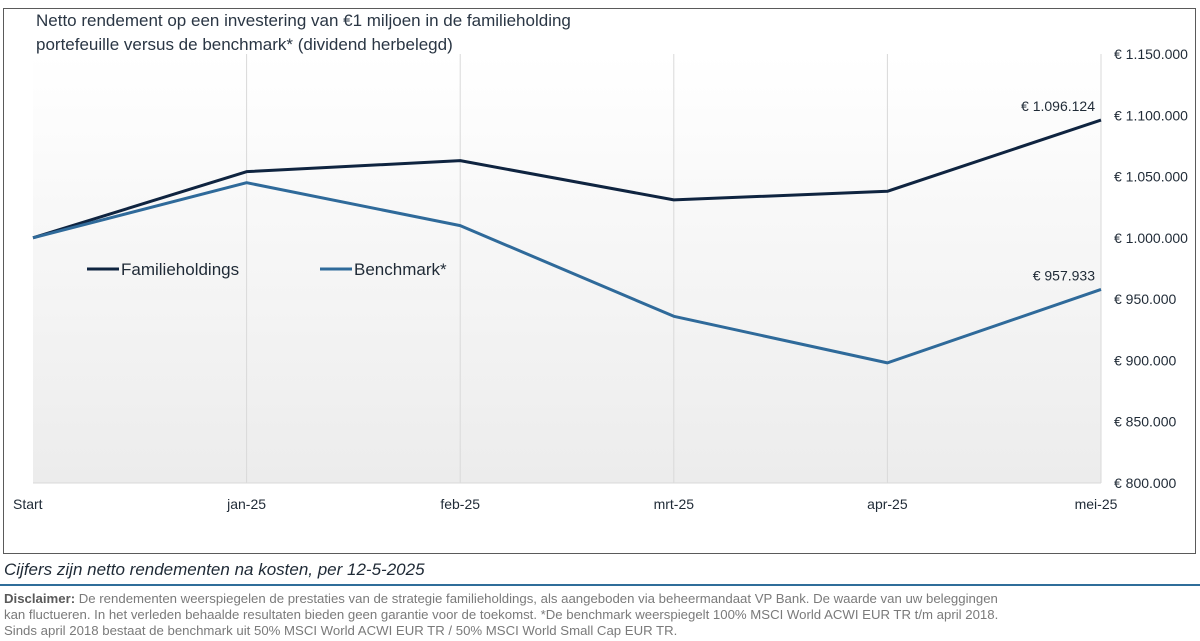 The image size is (1200, 641). Describe the element at coordinates (1145, 483) in the screenshot. I see `y-tick-label: € 800.000` at that location.